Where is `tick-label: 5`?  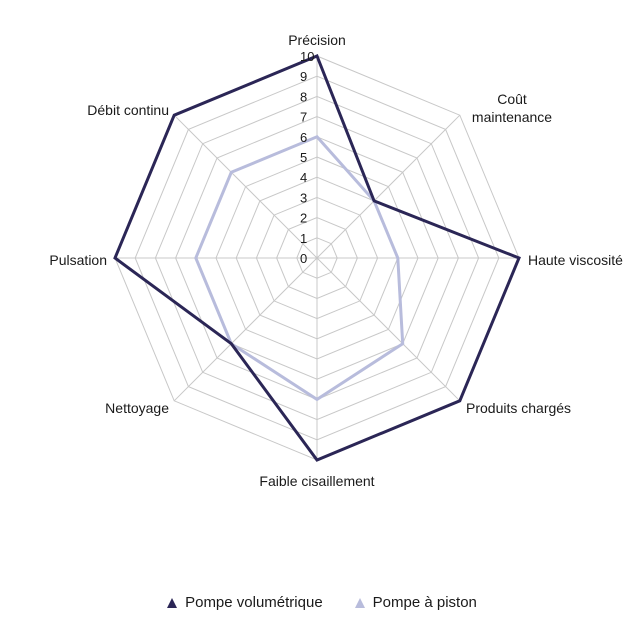 tick-label: 5 is located at coordinates (303, 157).